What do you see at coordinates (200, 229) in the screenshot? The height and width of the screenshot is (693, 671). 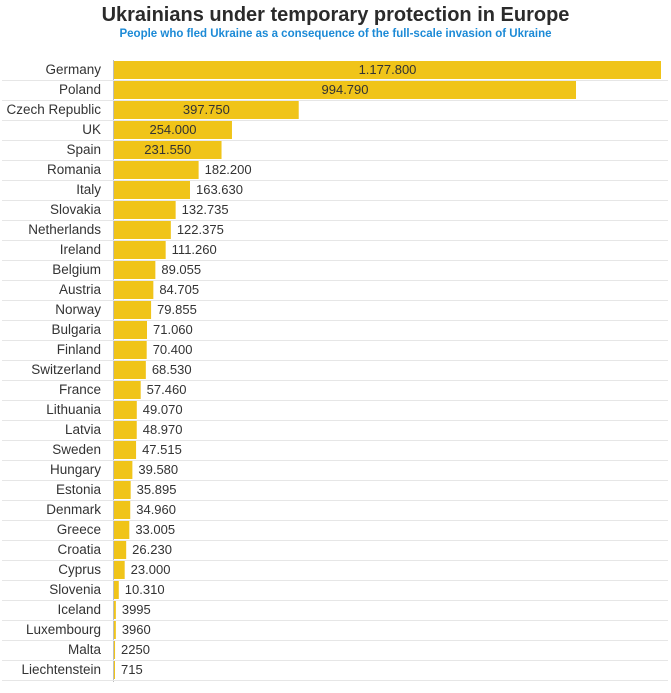 I see `data-label: 122.375` at bounding box center [200, 229].